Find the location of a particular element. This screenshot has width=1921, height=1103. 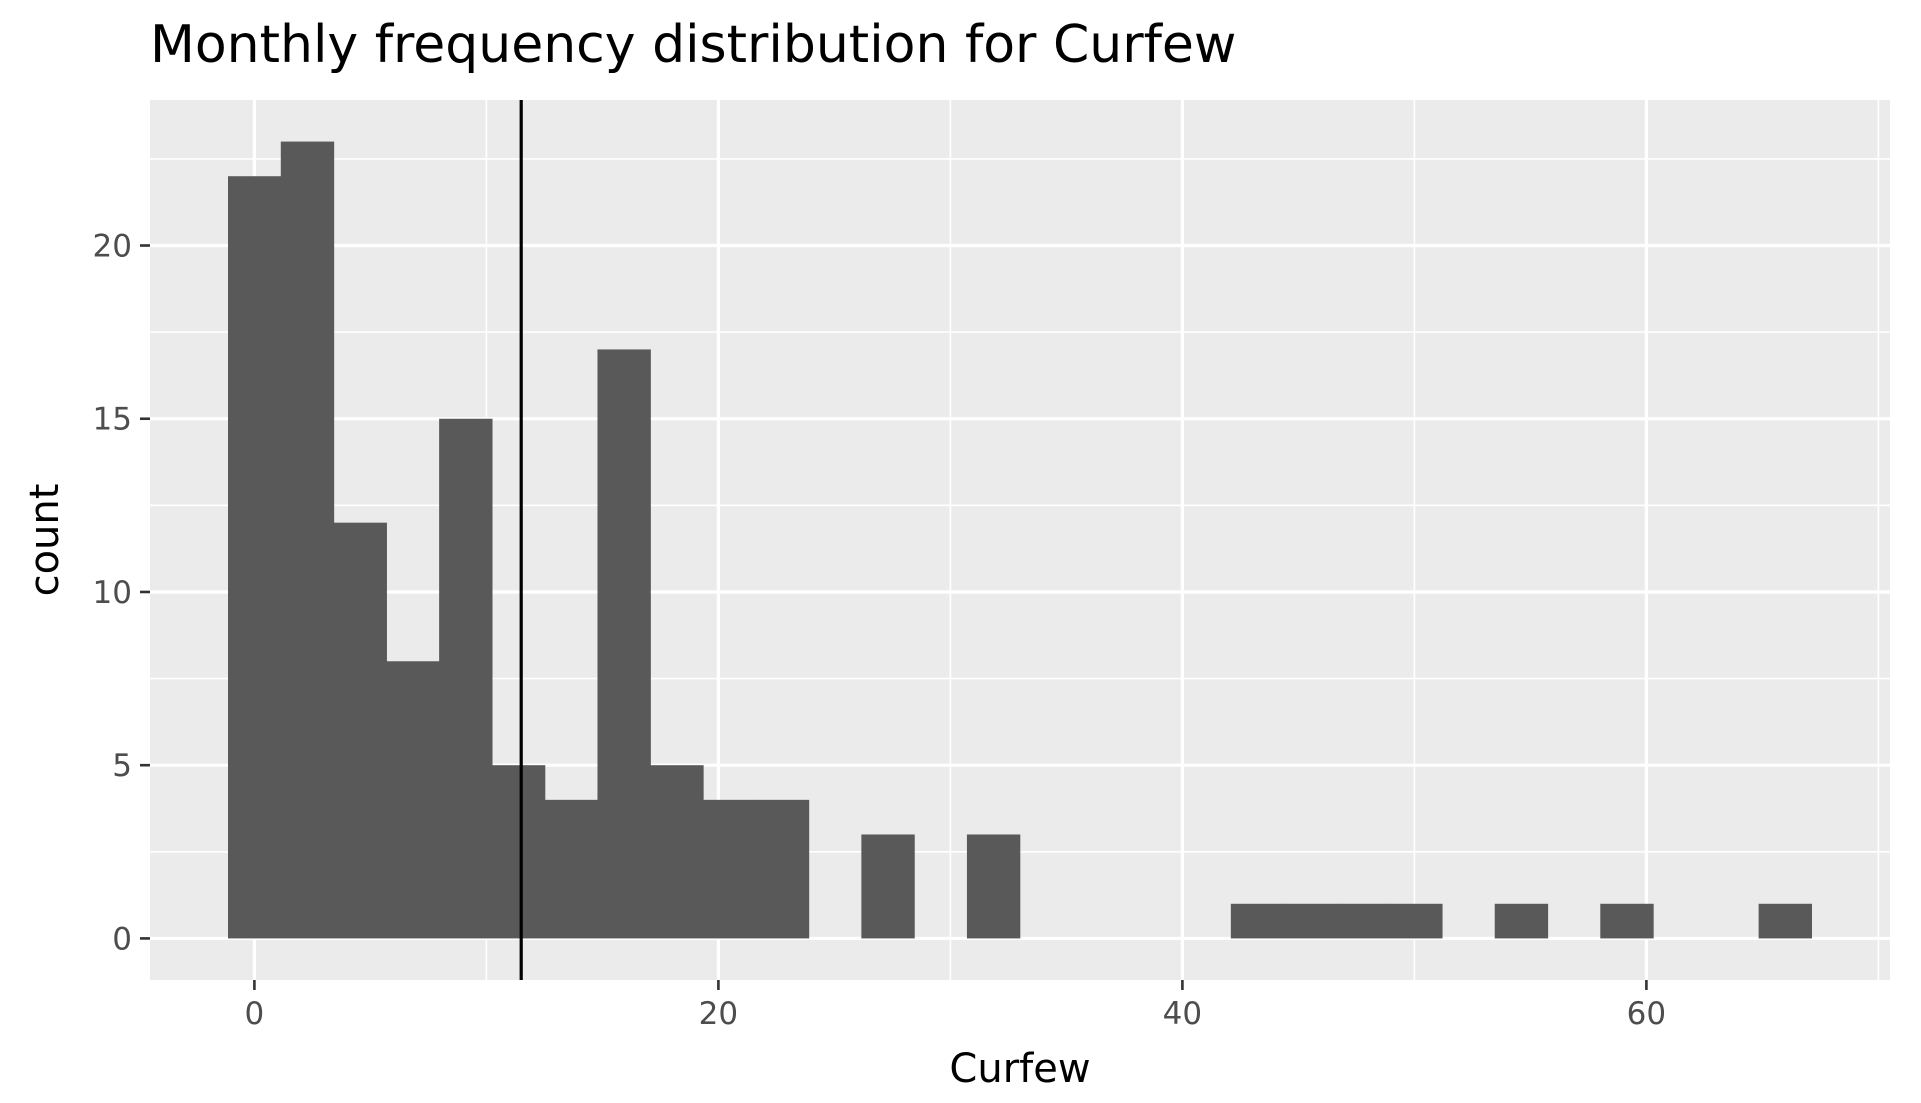

x-axis-title: Curfew is located at coordinates (1019, 1069).